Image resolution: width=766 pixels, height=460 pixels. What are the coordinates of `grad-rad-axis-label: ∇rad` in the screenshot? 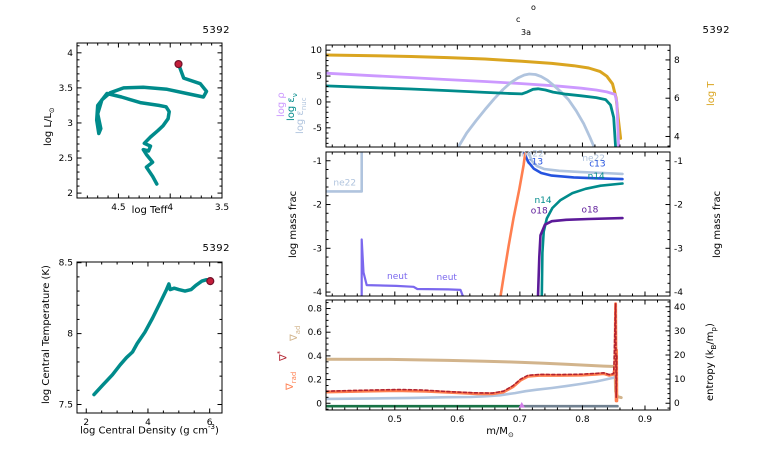 It's located at (291, 380).